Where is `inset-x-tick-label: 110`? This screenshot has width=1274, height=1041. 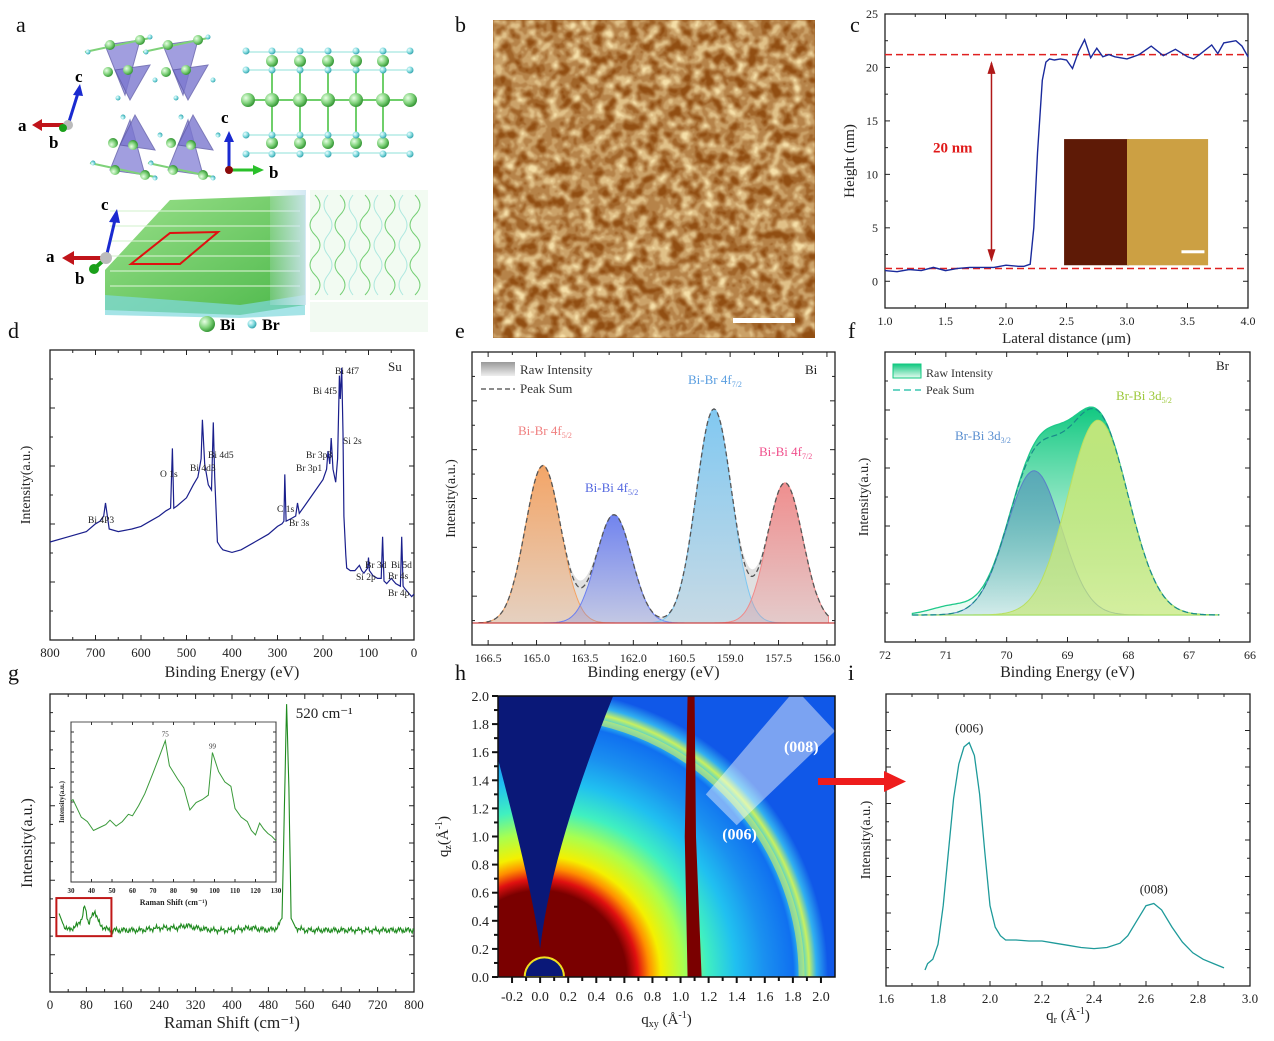 inset-x-tick-label: 110 is located at coordinates (235, 891).